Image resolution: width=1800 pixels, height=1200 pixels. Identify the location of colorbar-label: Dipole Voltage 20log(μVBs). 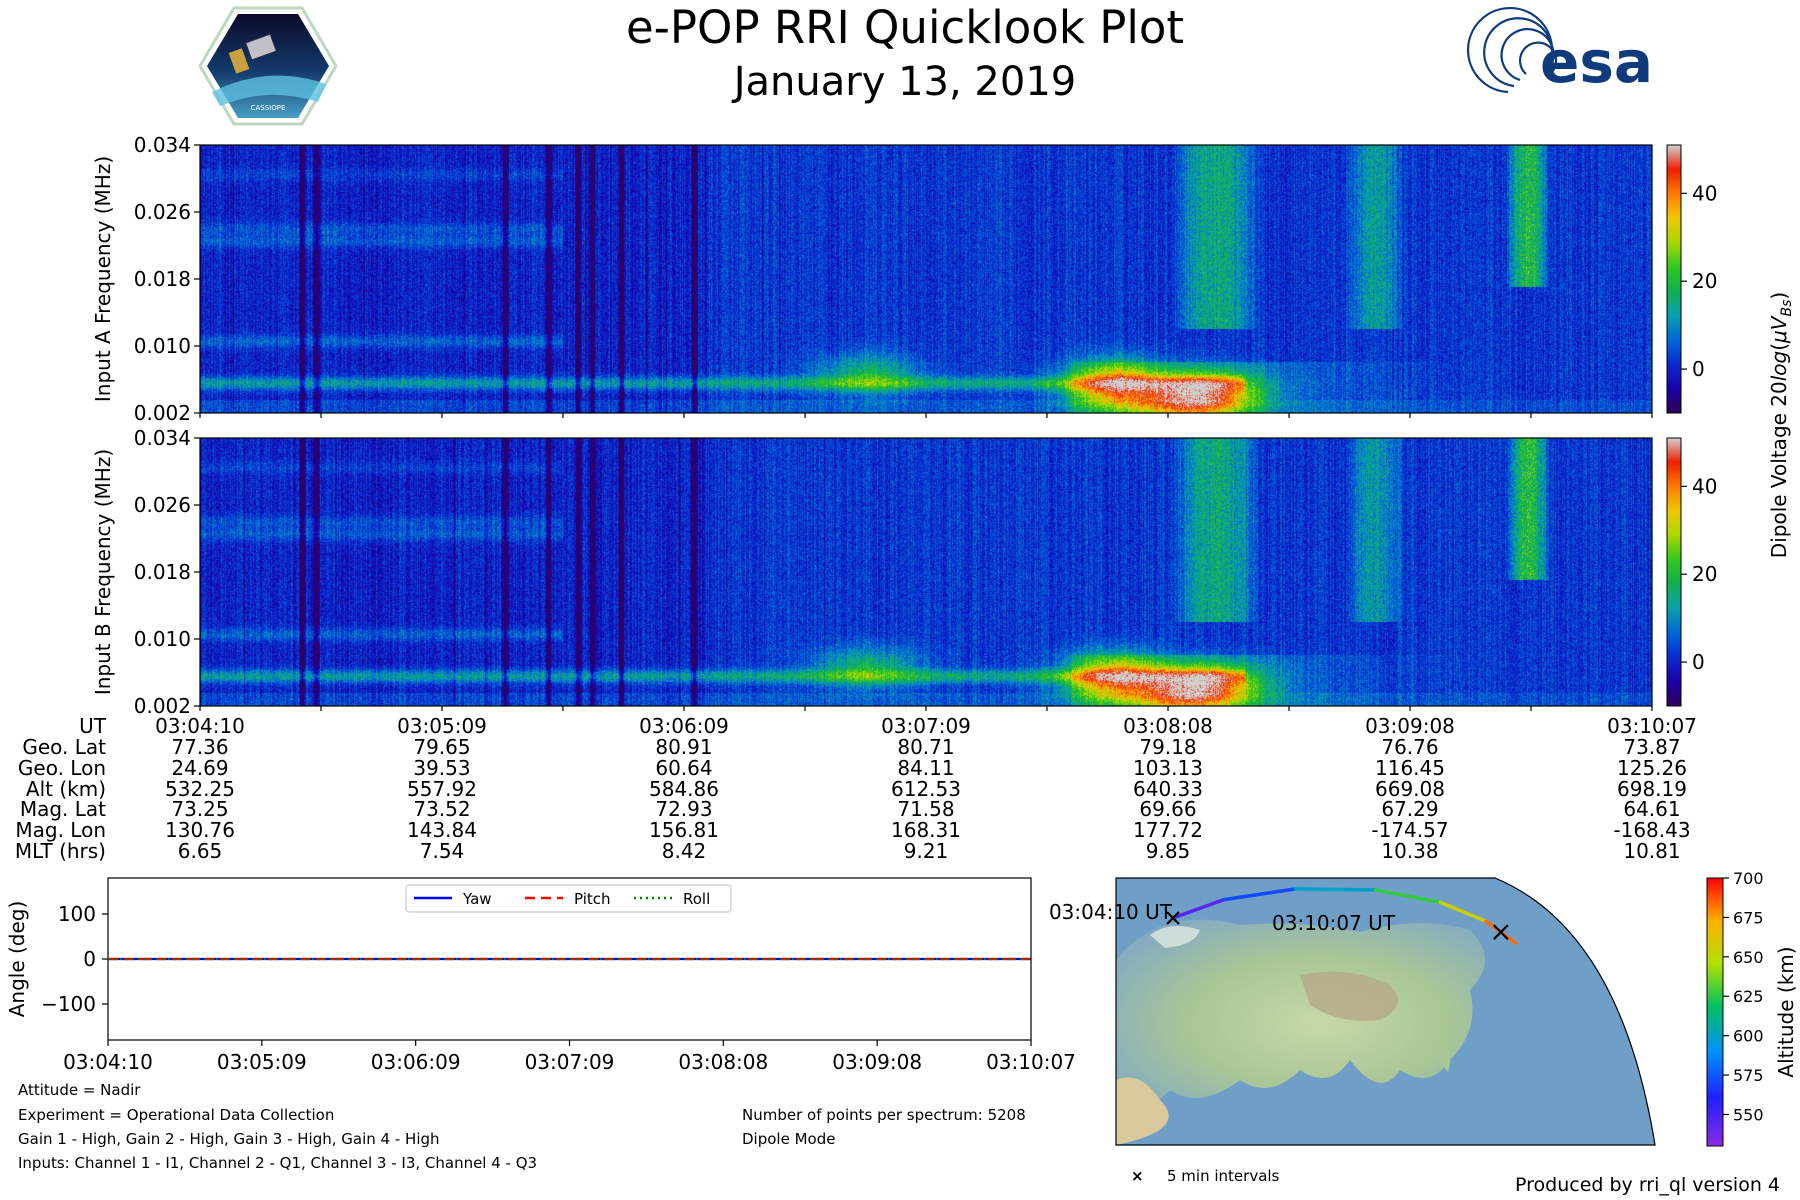
(1781, 425).